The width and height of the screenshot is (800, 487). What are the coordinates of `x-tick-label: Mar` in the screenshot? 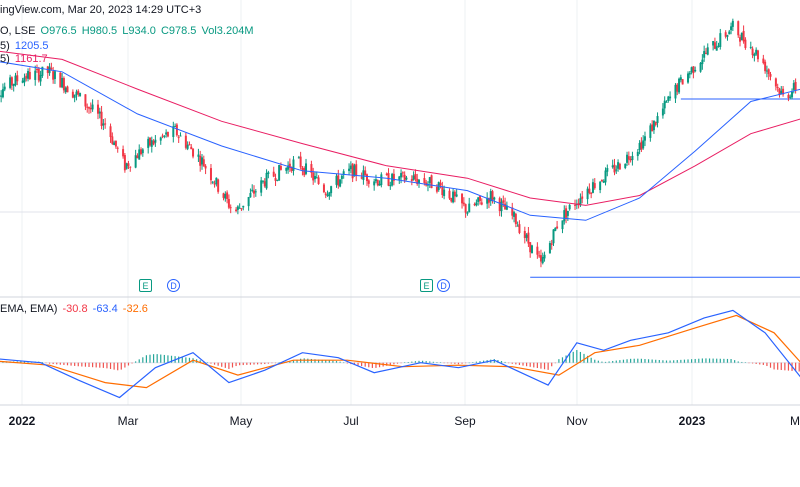 It's located at (128, 421).